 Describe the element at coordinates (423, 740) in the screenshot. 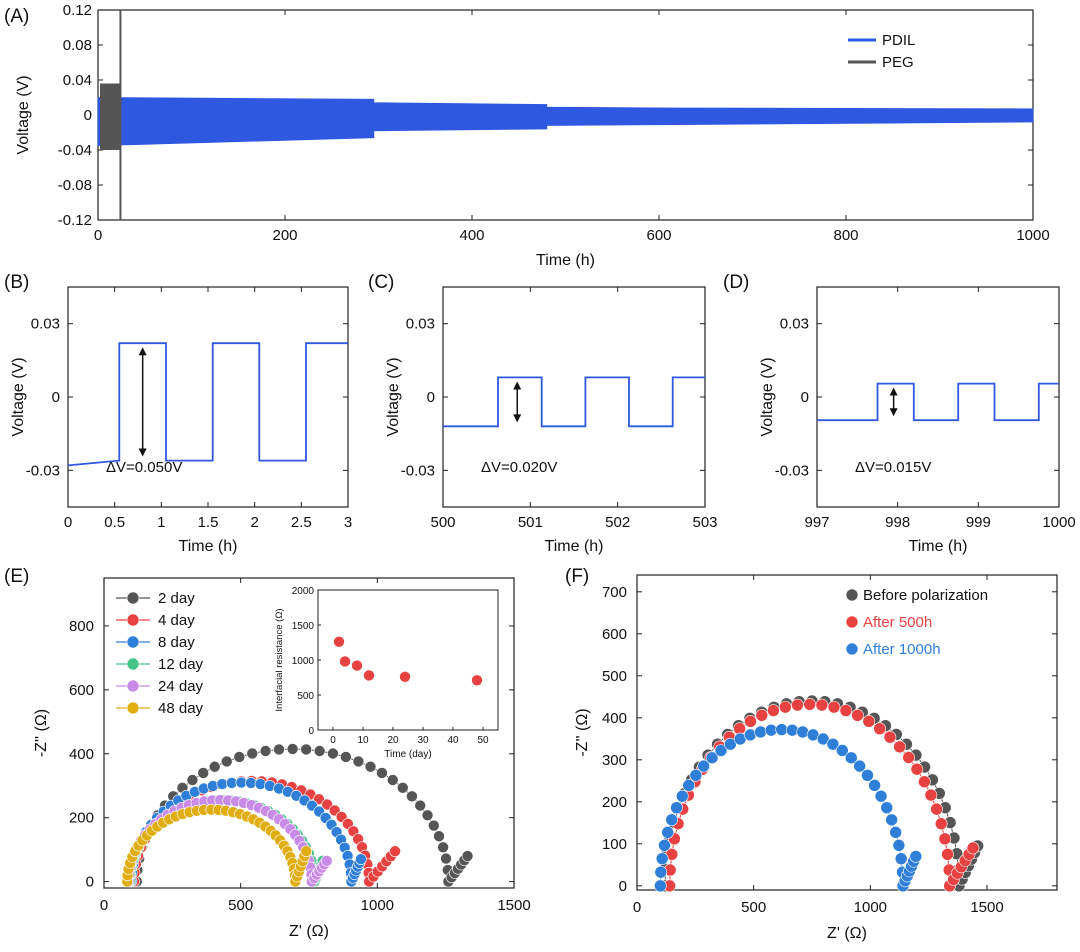

I see `x-tick-label: 30` at that location.